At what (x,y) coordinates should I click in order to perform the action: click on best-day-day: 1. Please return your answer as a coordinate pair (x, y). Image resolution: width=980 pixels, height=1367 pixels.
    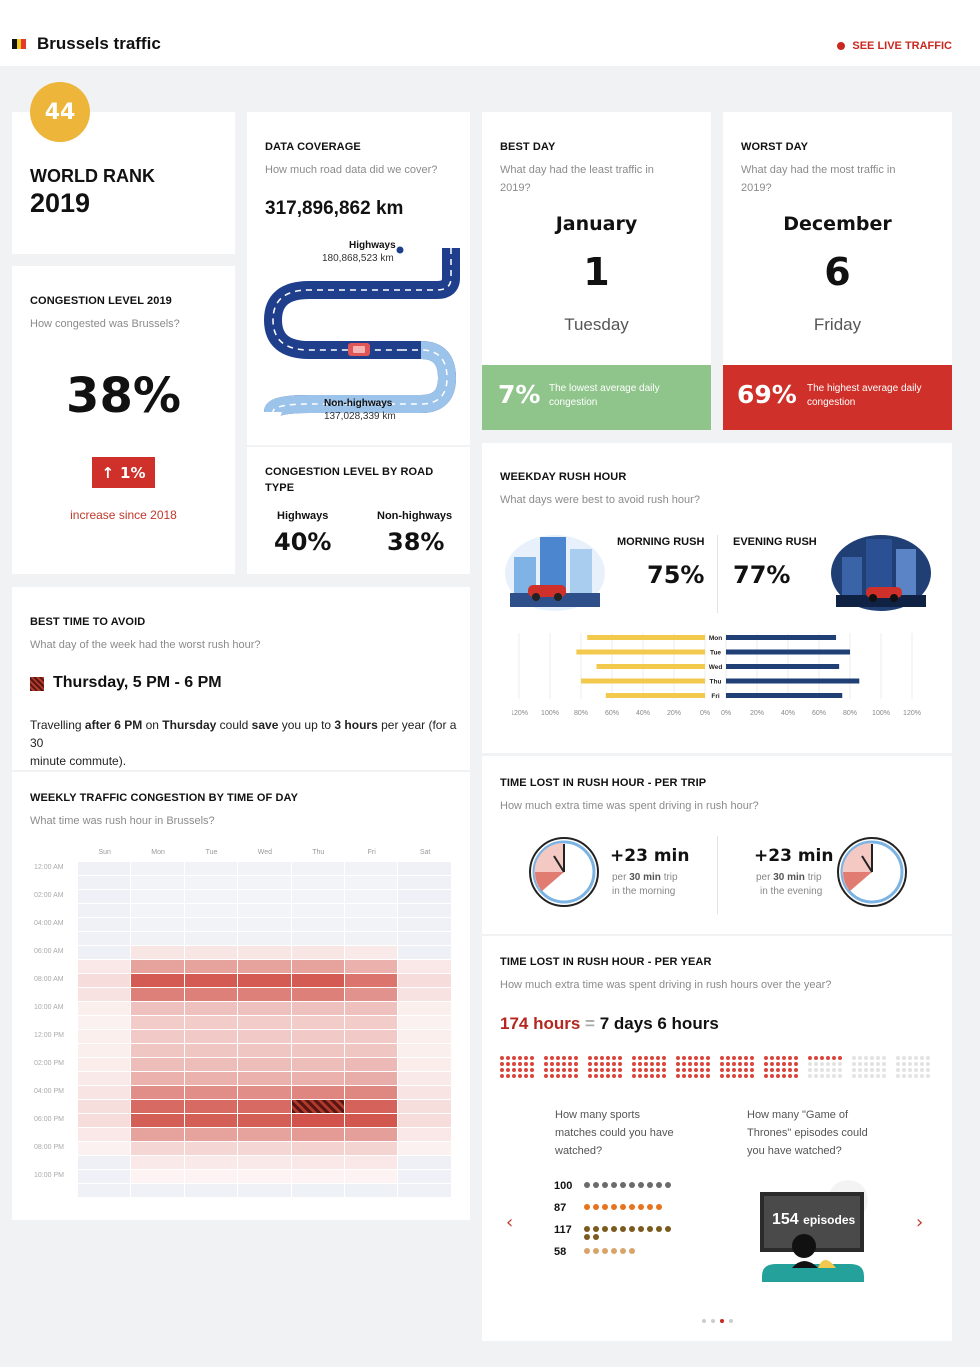
    Looking at the image, I should click on (596, 272).